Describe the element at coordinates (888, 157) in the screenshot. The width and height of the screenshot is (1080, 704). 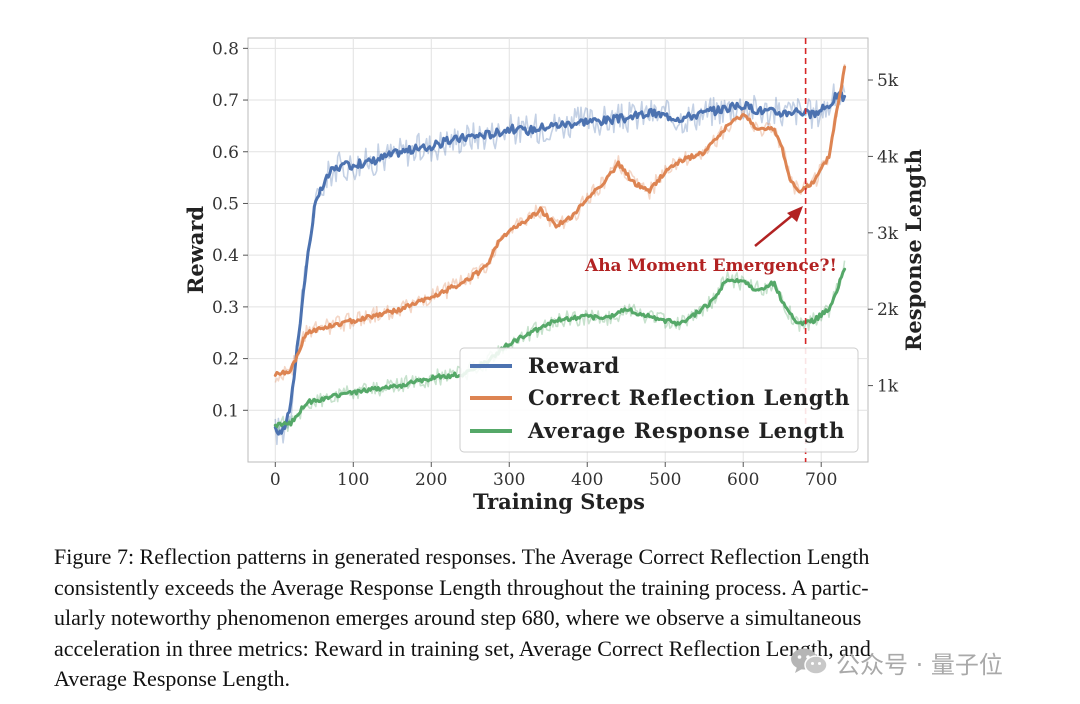
I see `y-right-tick-label: 4k` at that location.